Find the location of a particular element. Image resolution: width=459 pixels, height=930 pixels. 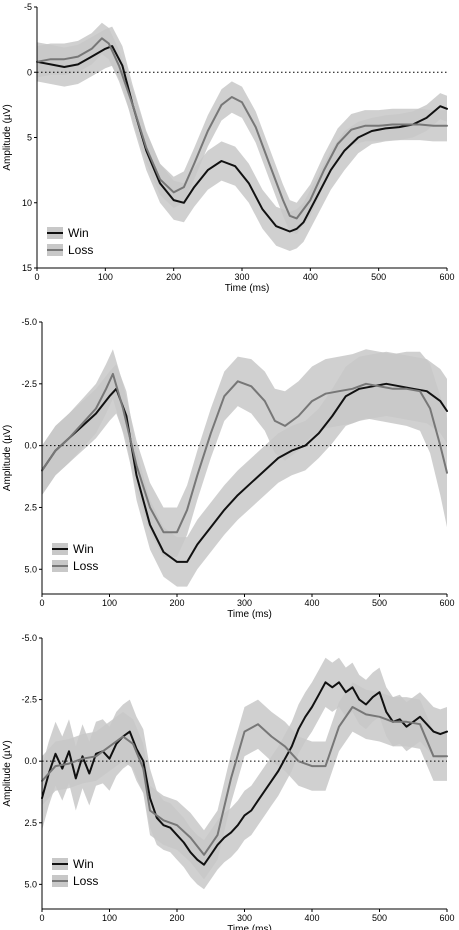

series-line-loss is located at coordinates (244, 781).